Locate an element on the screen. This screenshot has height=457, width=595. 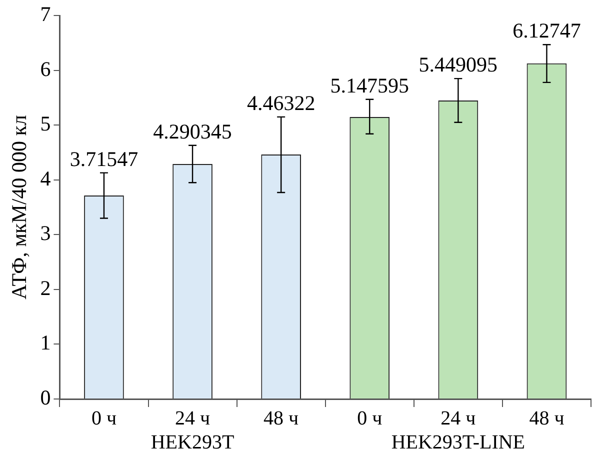
y-tick-label: 4 is located at coordinates (46, 178).